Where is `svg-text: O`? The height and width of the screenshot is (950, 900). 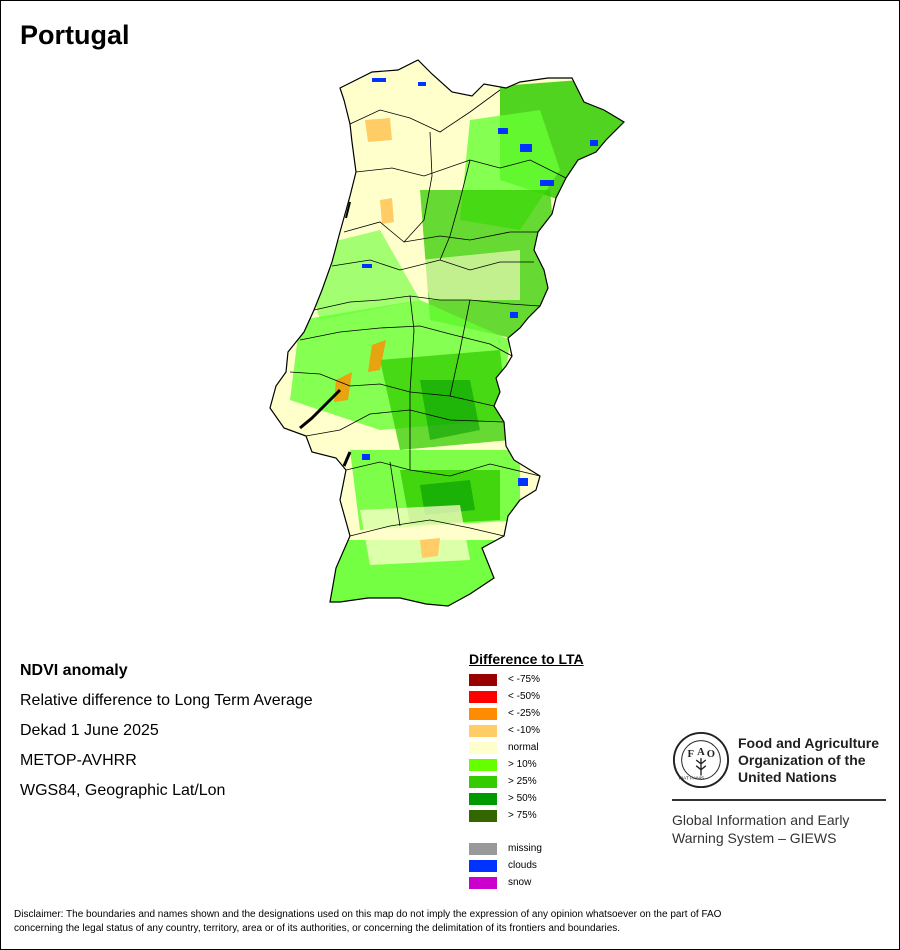
svg-text: O is located at coordinates (711, 754).